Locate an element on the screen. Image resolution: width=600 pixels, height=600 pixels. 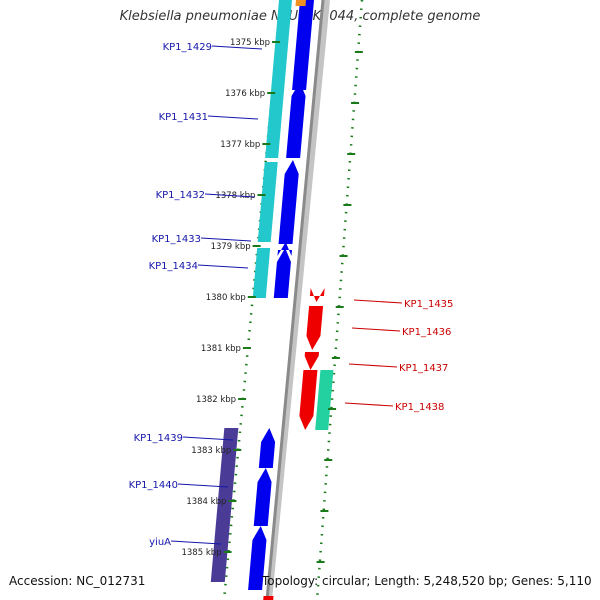
backbone-line is located at coordinates (295, 300).